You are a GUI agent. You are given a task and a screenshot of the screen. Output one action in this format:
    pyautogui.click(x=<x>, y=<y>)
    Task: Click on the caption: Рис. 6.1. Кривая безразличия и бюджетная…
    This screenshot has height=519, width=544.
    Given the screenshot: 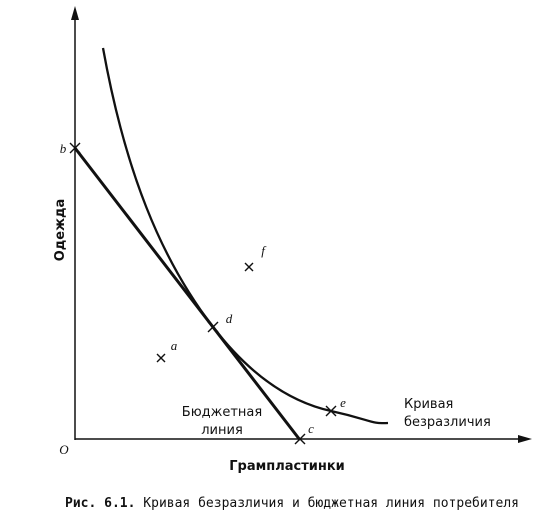 What is the action you would take?
    pyautogui.click(x=292, y=503)
    